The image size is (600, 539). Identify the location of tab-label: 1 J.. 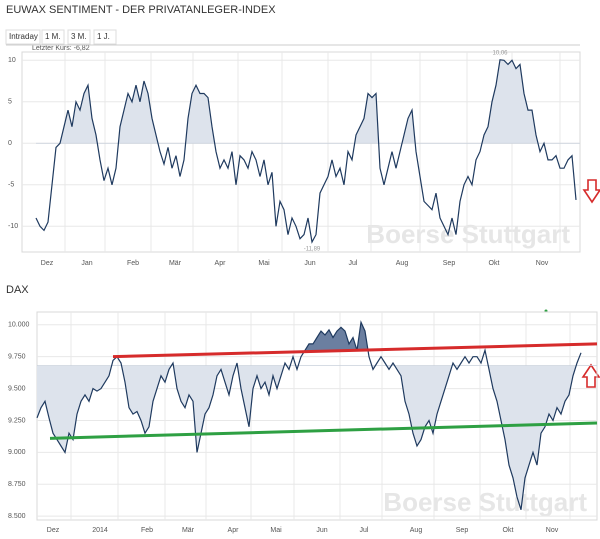
(103, 36).